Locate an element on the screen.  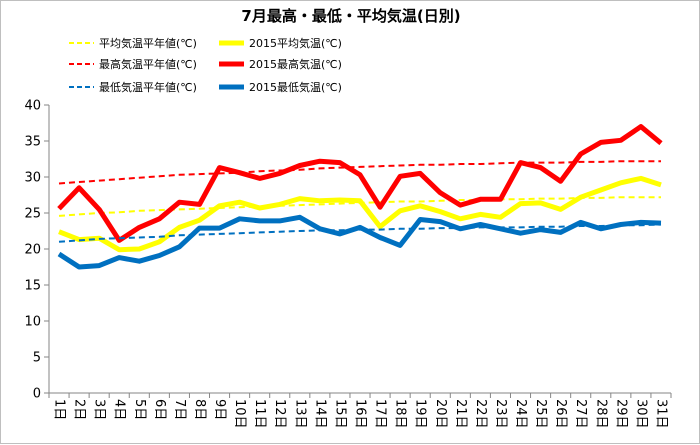
y-tick-label: 5 is located at coordinates (37, 358).